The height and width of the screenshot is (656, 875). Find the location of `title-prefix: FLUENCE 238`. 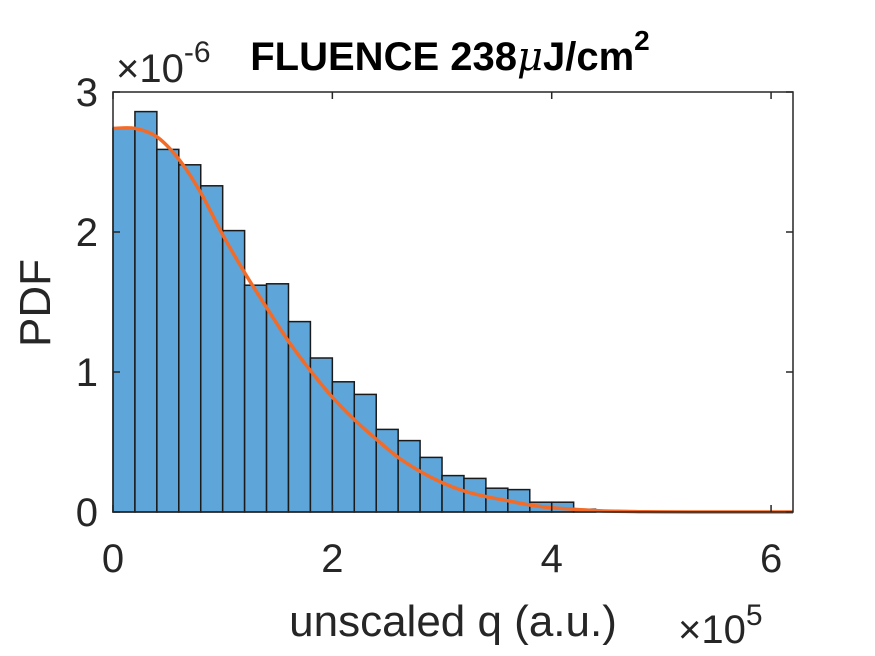

title-prefix: FLUENCE 238 is located at coordinates (383, 57).